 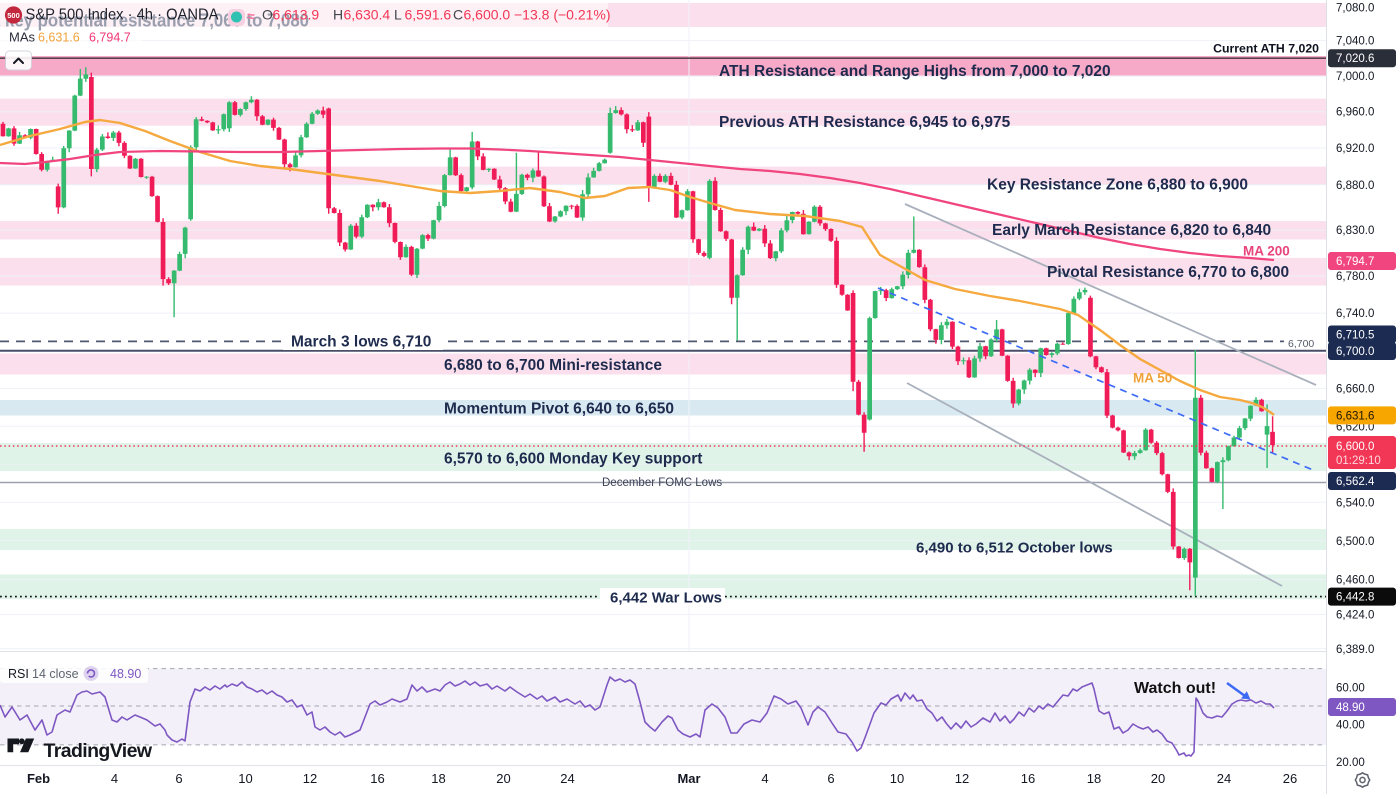 What do you see at coordinates (1350, 763) in the screenshot?
I see `svg-text: 20.00` at bounding box center [1350, 763].